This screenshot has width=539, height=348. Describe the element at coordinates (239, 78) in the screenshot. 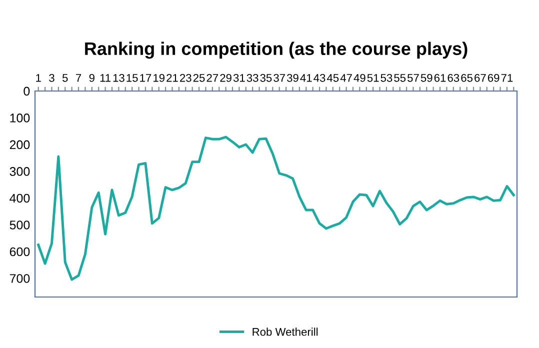

I see `x-tick-label: 31` at that location.